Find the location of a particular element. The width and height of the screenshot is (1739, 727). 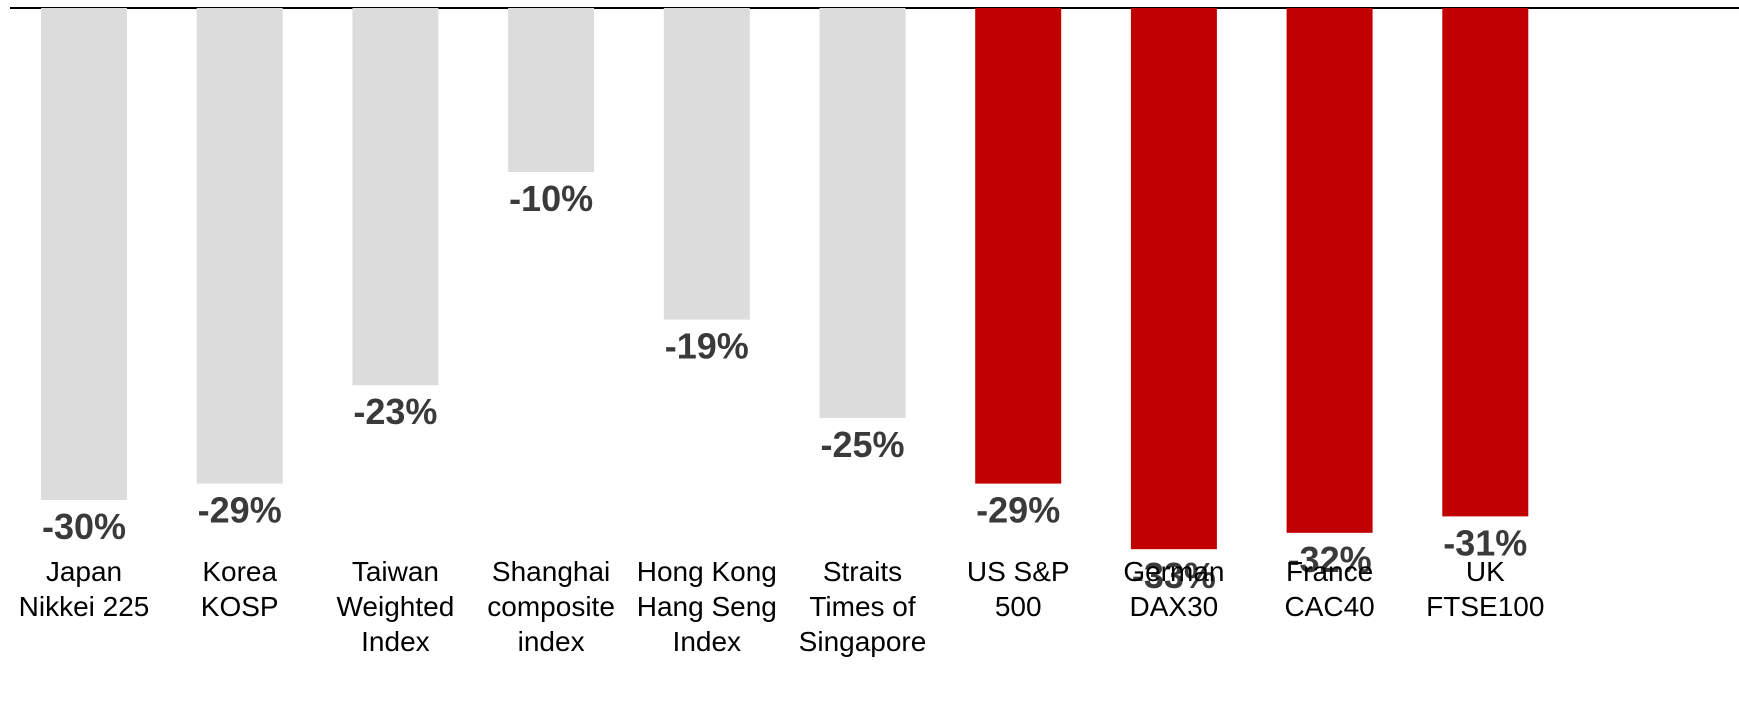

bar-value-label: -32% is located at coordinates (1330, 559).